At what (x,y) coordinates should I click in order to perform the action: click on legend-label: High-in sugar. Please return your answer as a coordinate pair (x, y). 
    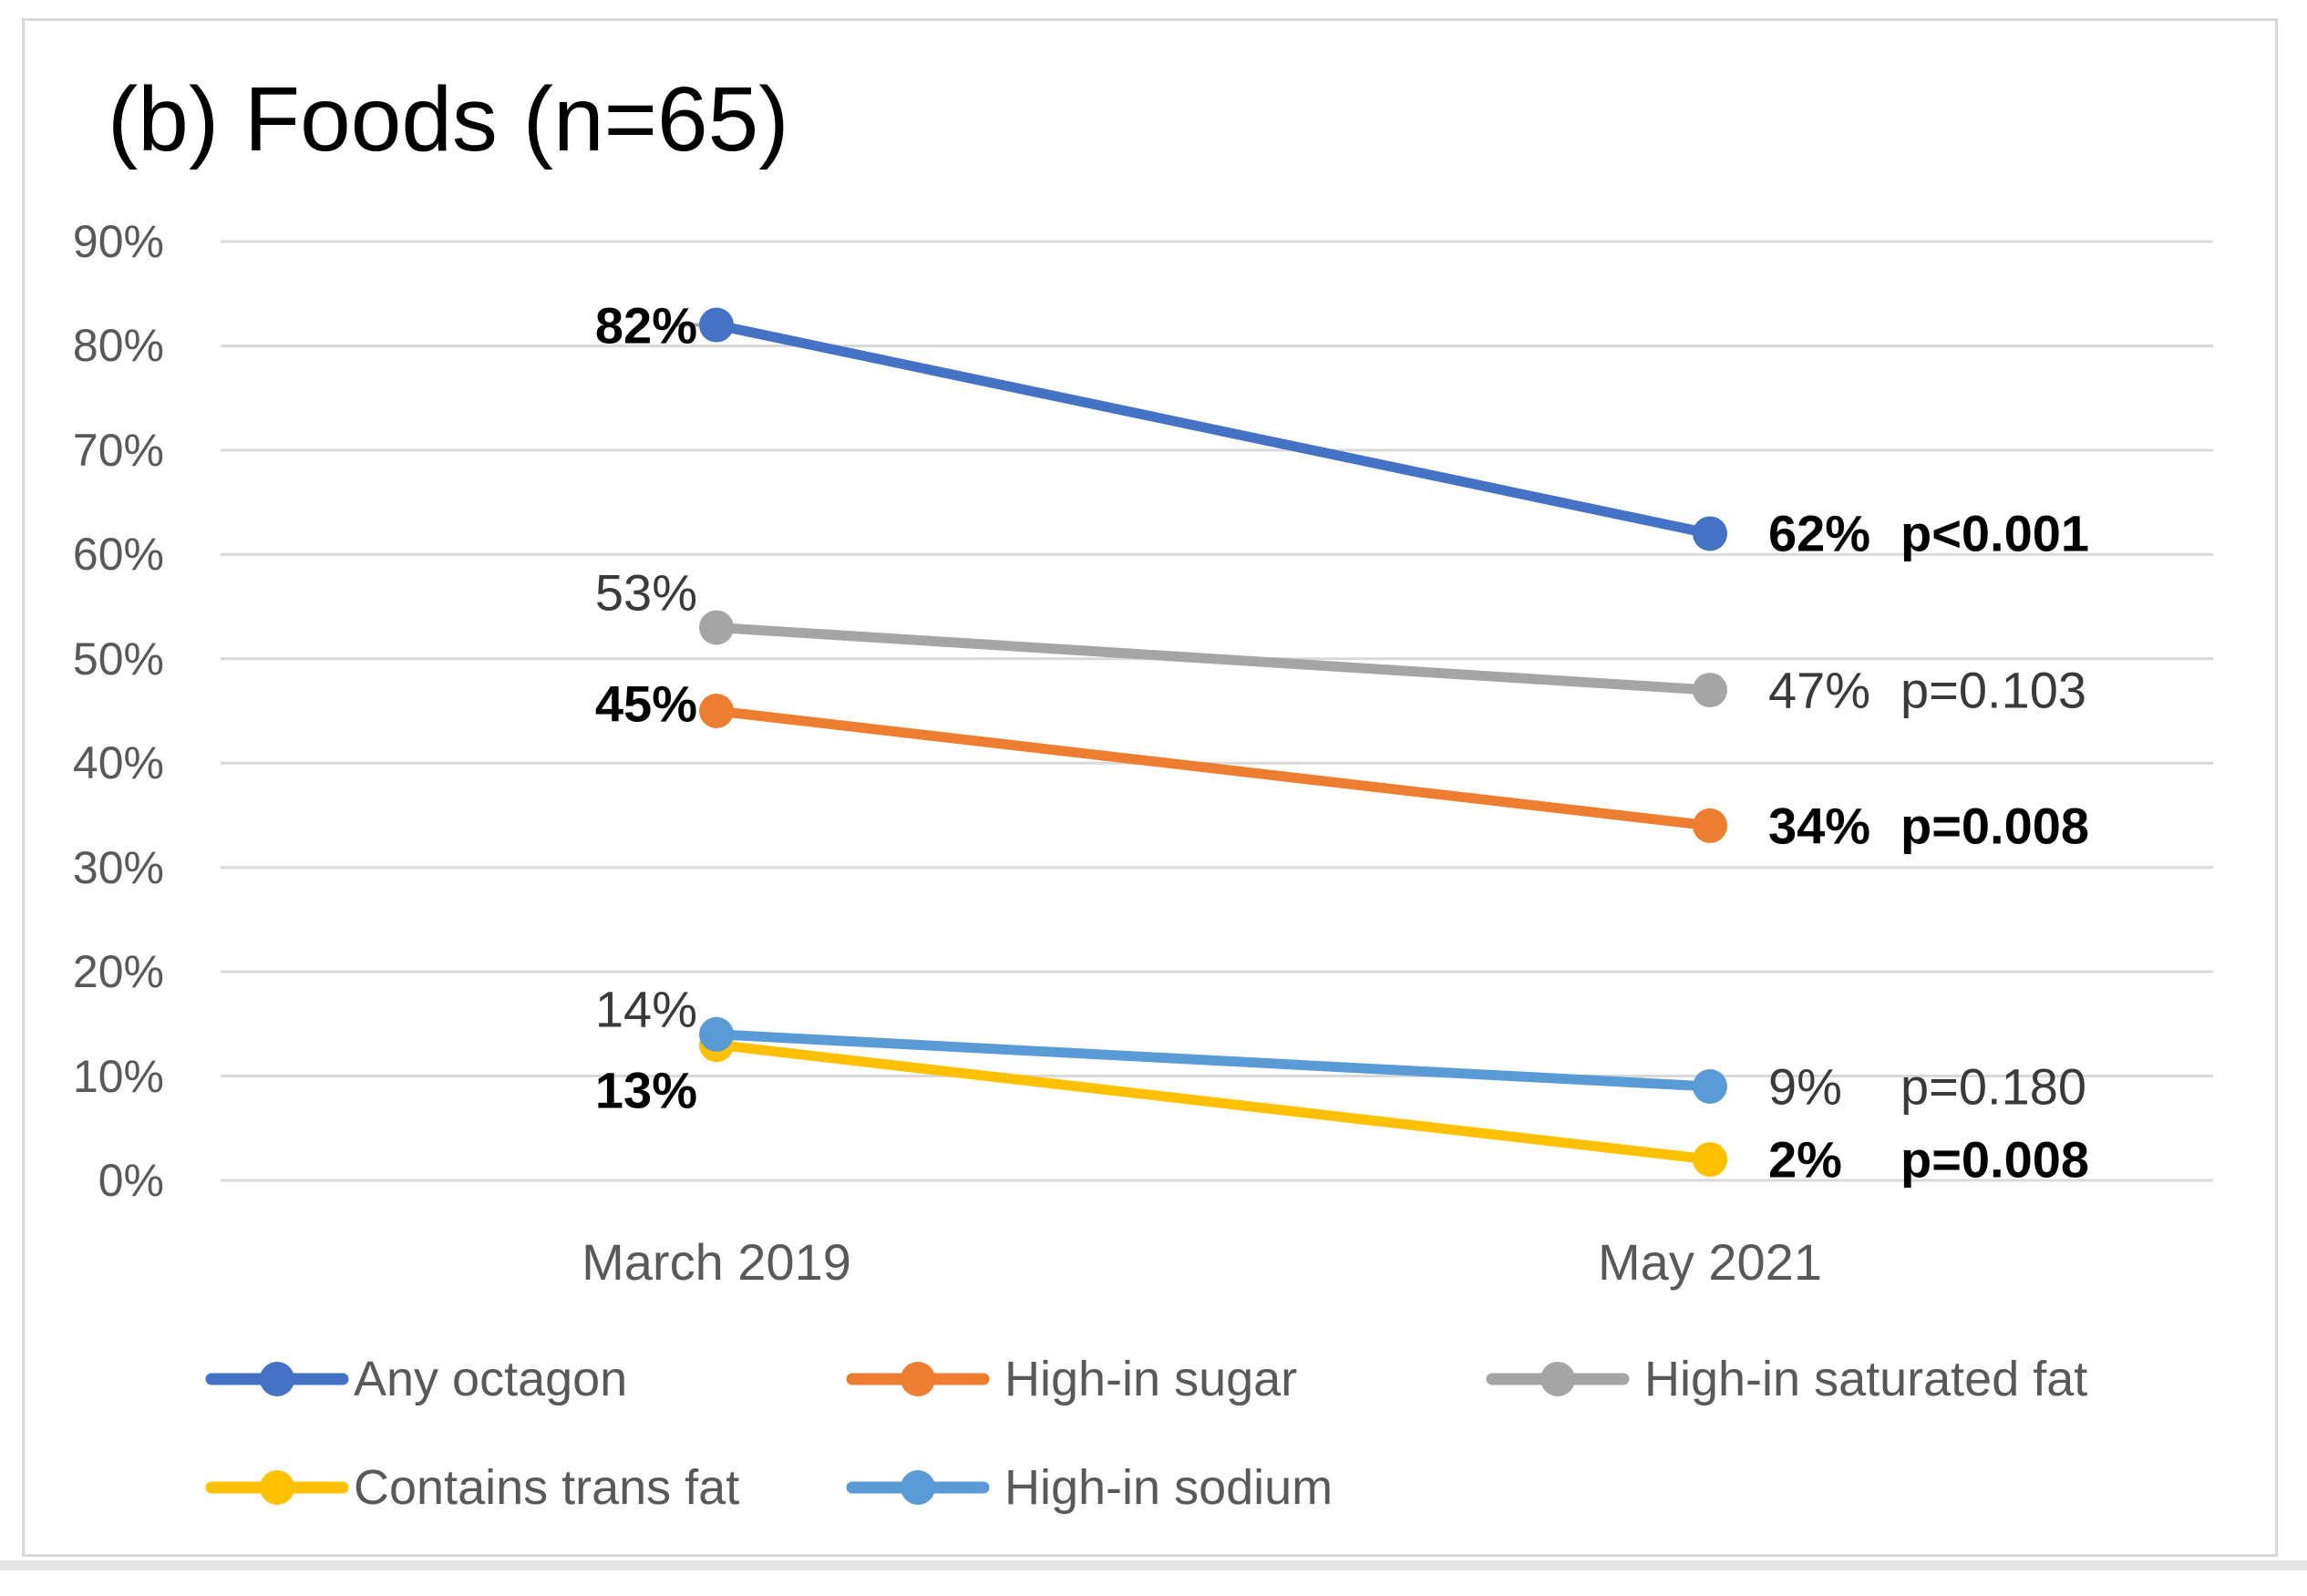
    Looking at the image, I should click on (1151, 1379).